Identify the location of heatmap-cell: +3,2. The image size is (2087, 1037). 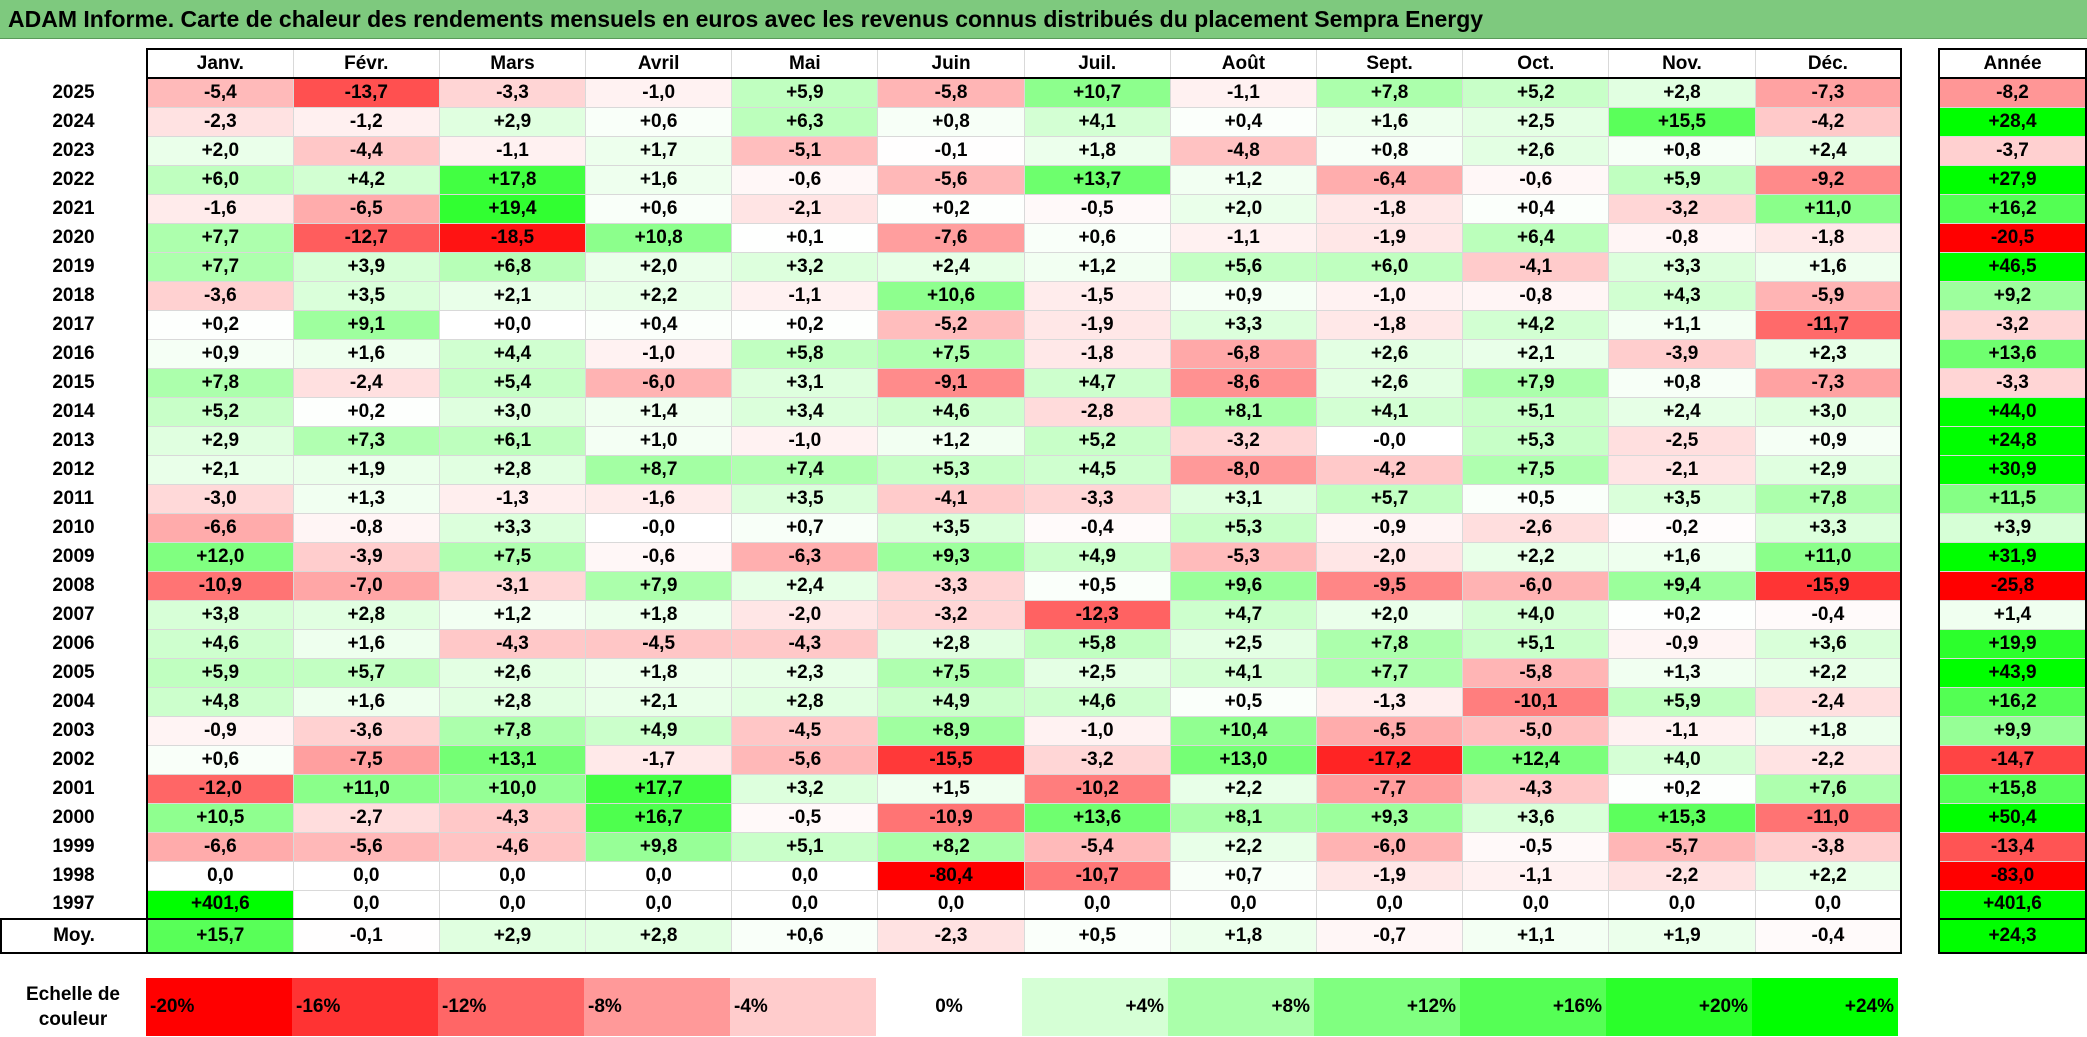
(805, 266).